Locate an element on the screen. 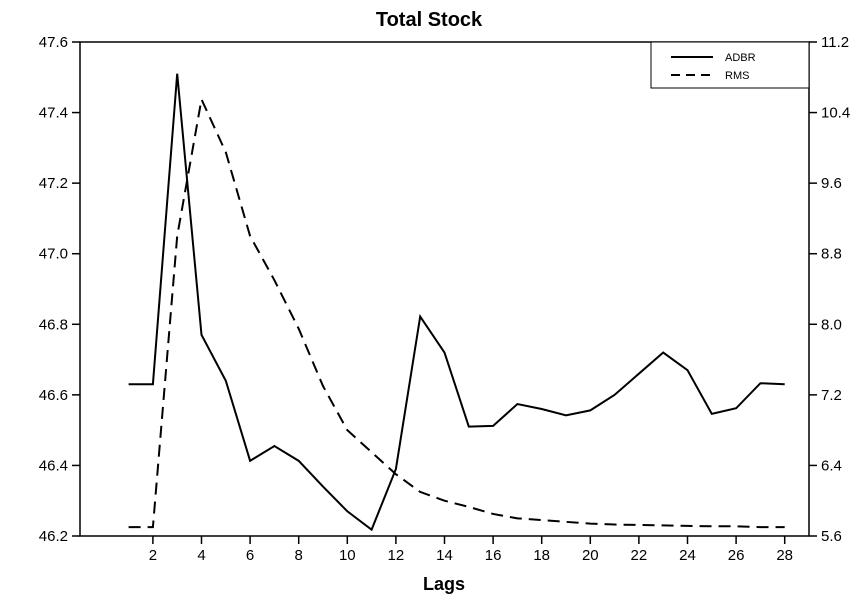 This screenshot has width=857, height=601. legend-label-adbr: ADBR is located at coordinates (740, 58).